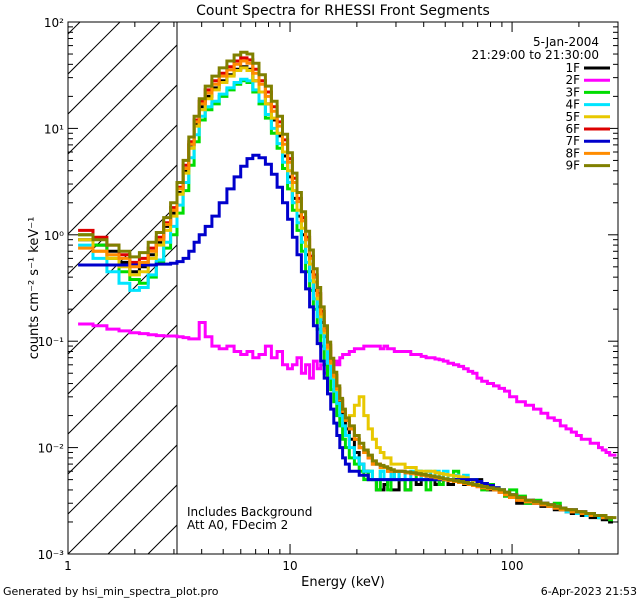  What do you see at coordinates (572, 129) in the screenshot?
I see `legend-label-6f: 6F` at bounding box center [572, 129].